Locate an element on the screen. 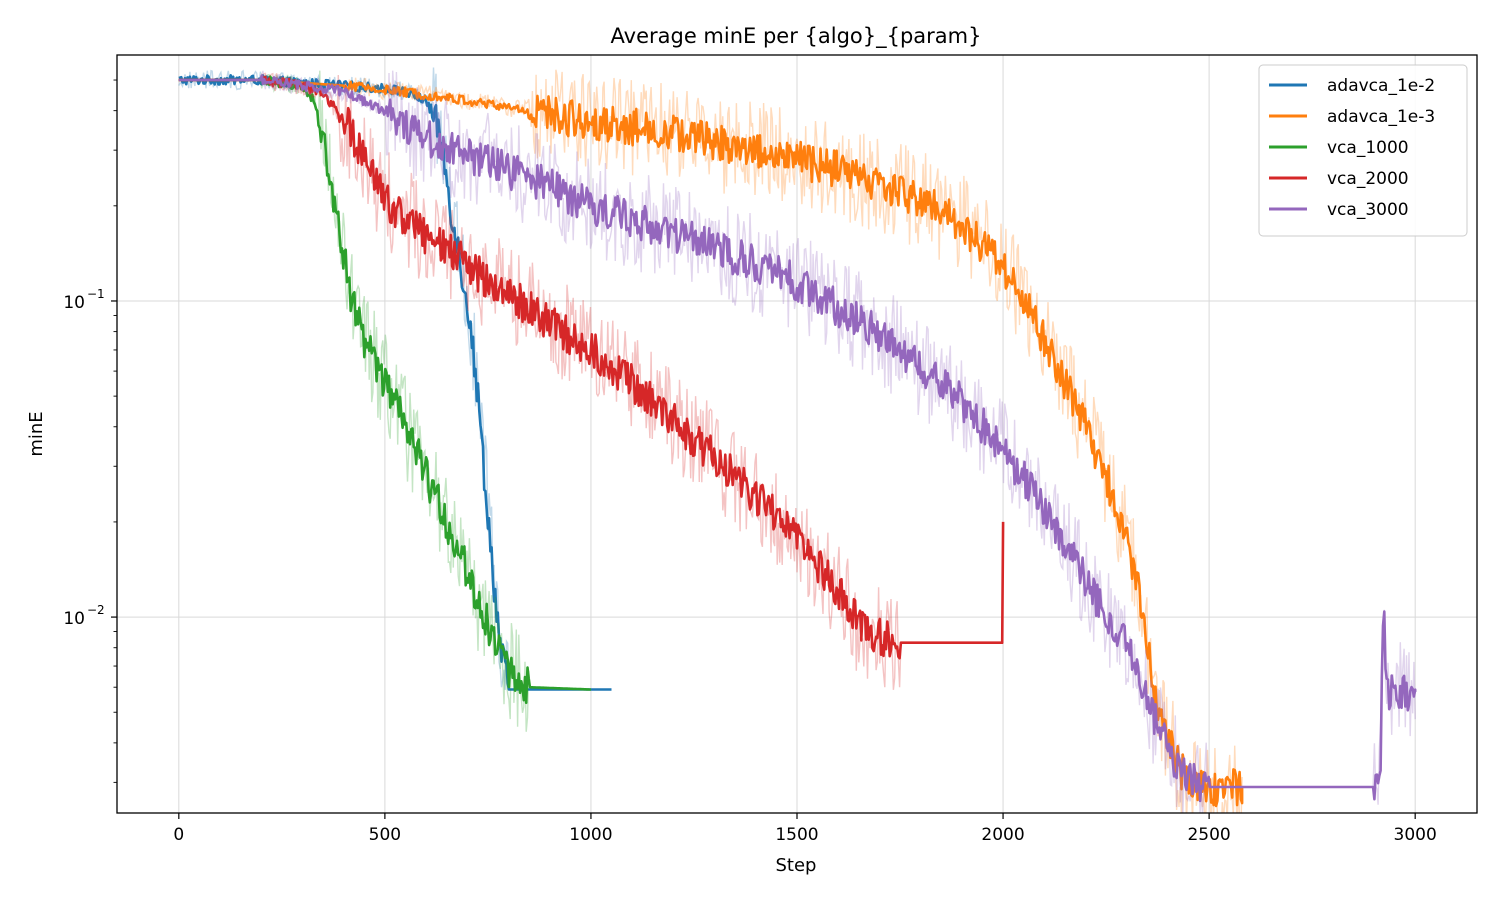  x-tick-label: 1000 is located at coordinates (590, 835).